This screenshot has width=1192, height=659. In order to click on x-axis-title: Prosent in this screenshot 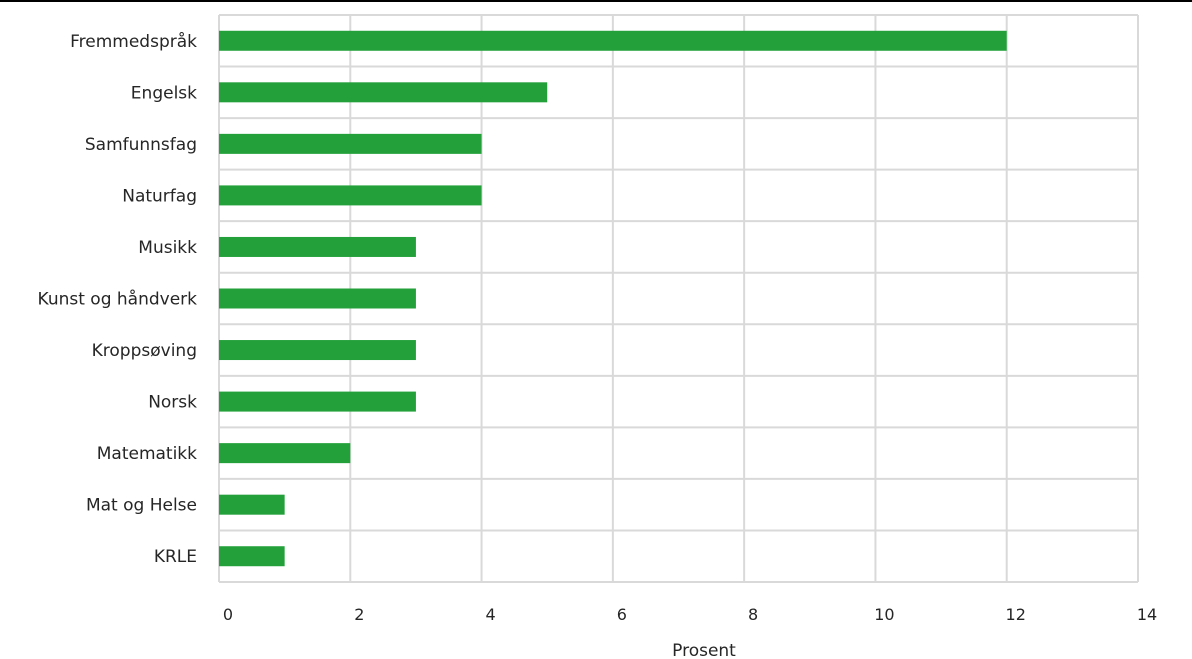, I will do `click(704, 650)`.